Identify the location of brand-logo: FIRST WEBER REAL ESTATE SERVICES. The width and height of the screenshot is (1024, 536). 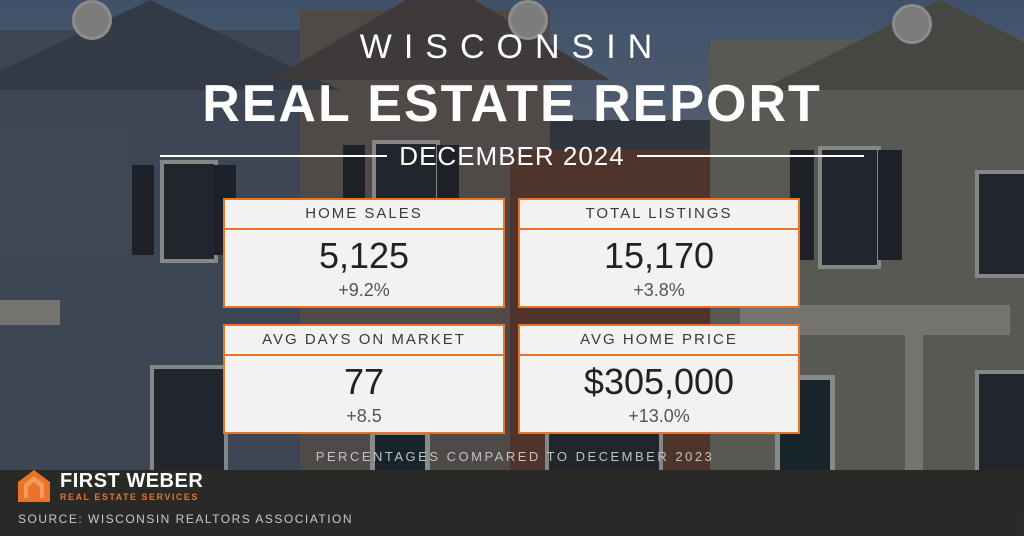
(109, 486).